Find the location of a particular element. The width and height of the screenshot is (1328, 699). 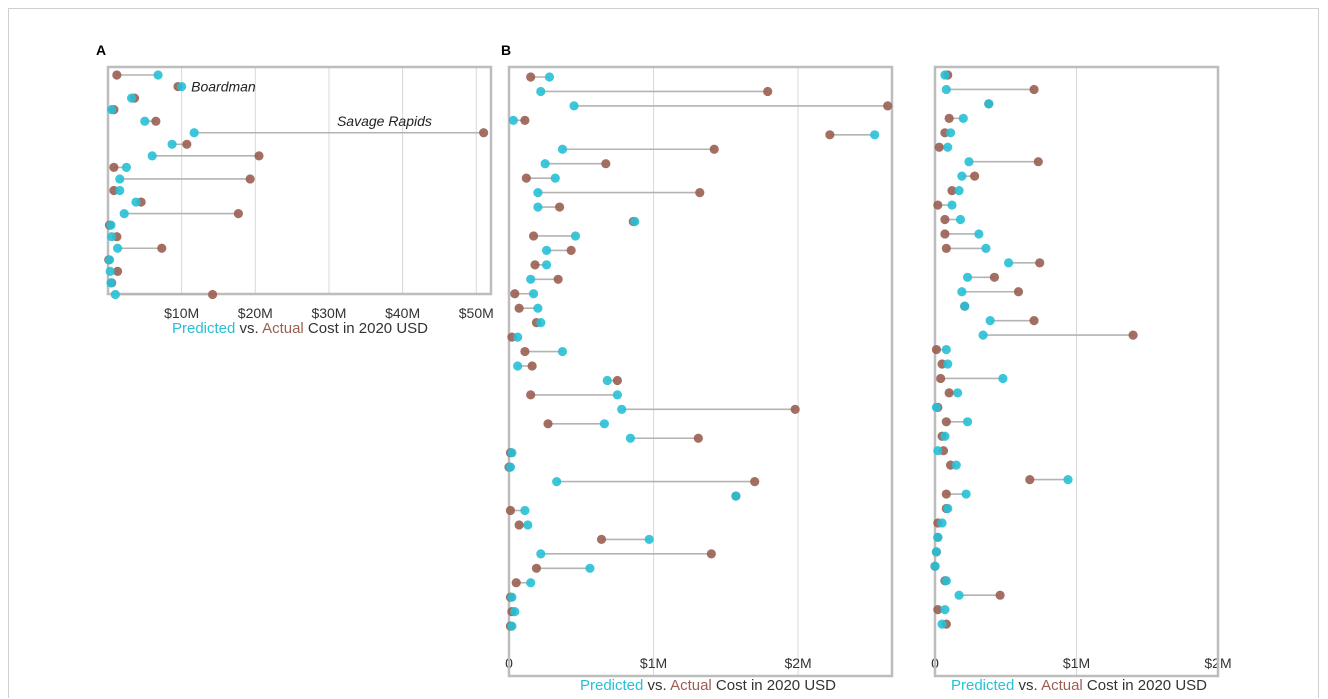

x-tick-label: $20M is located at coordinates (255, 313).